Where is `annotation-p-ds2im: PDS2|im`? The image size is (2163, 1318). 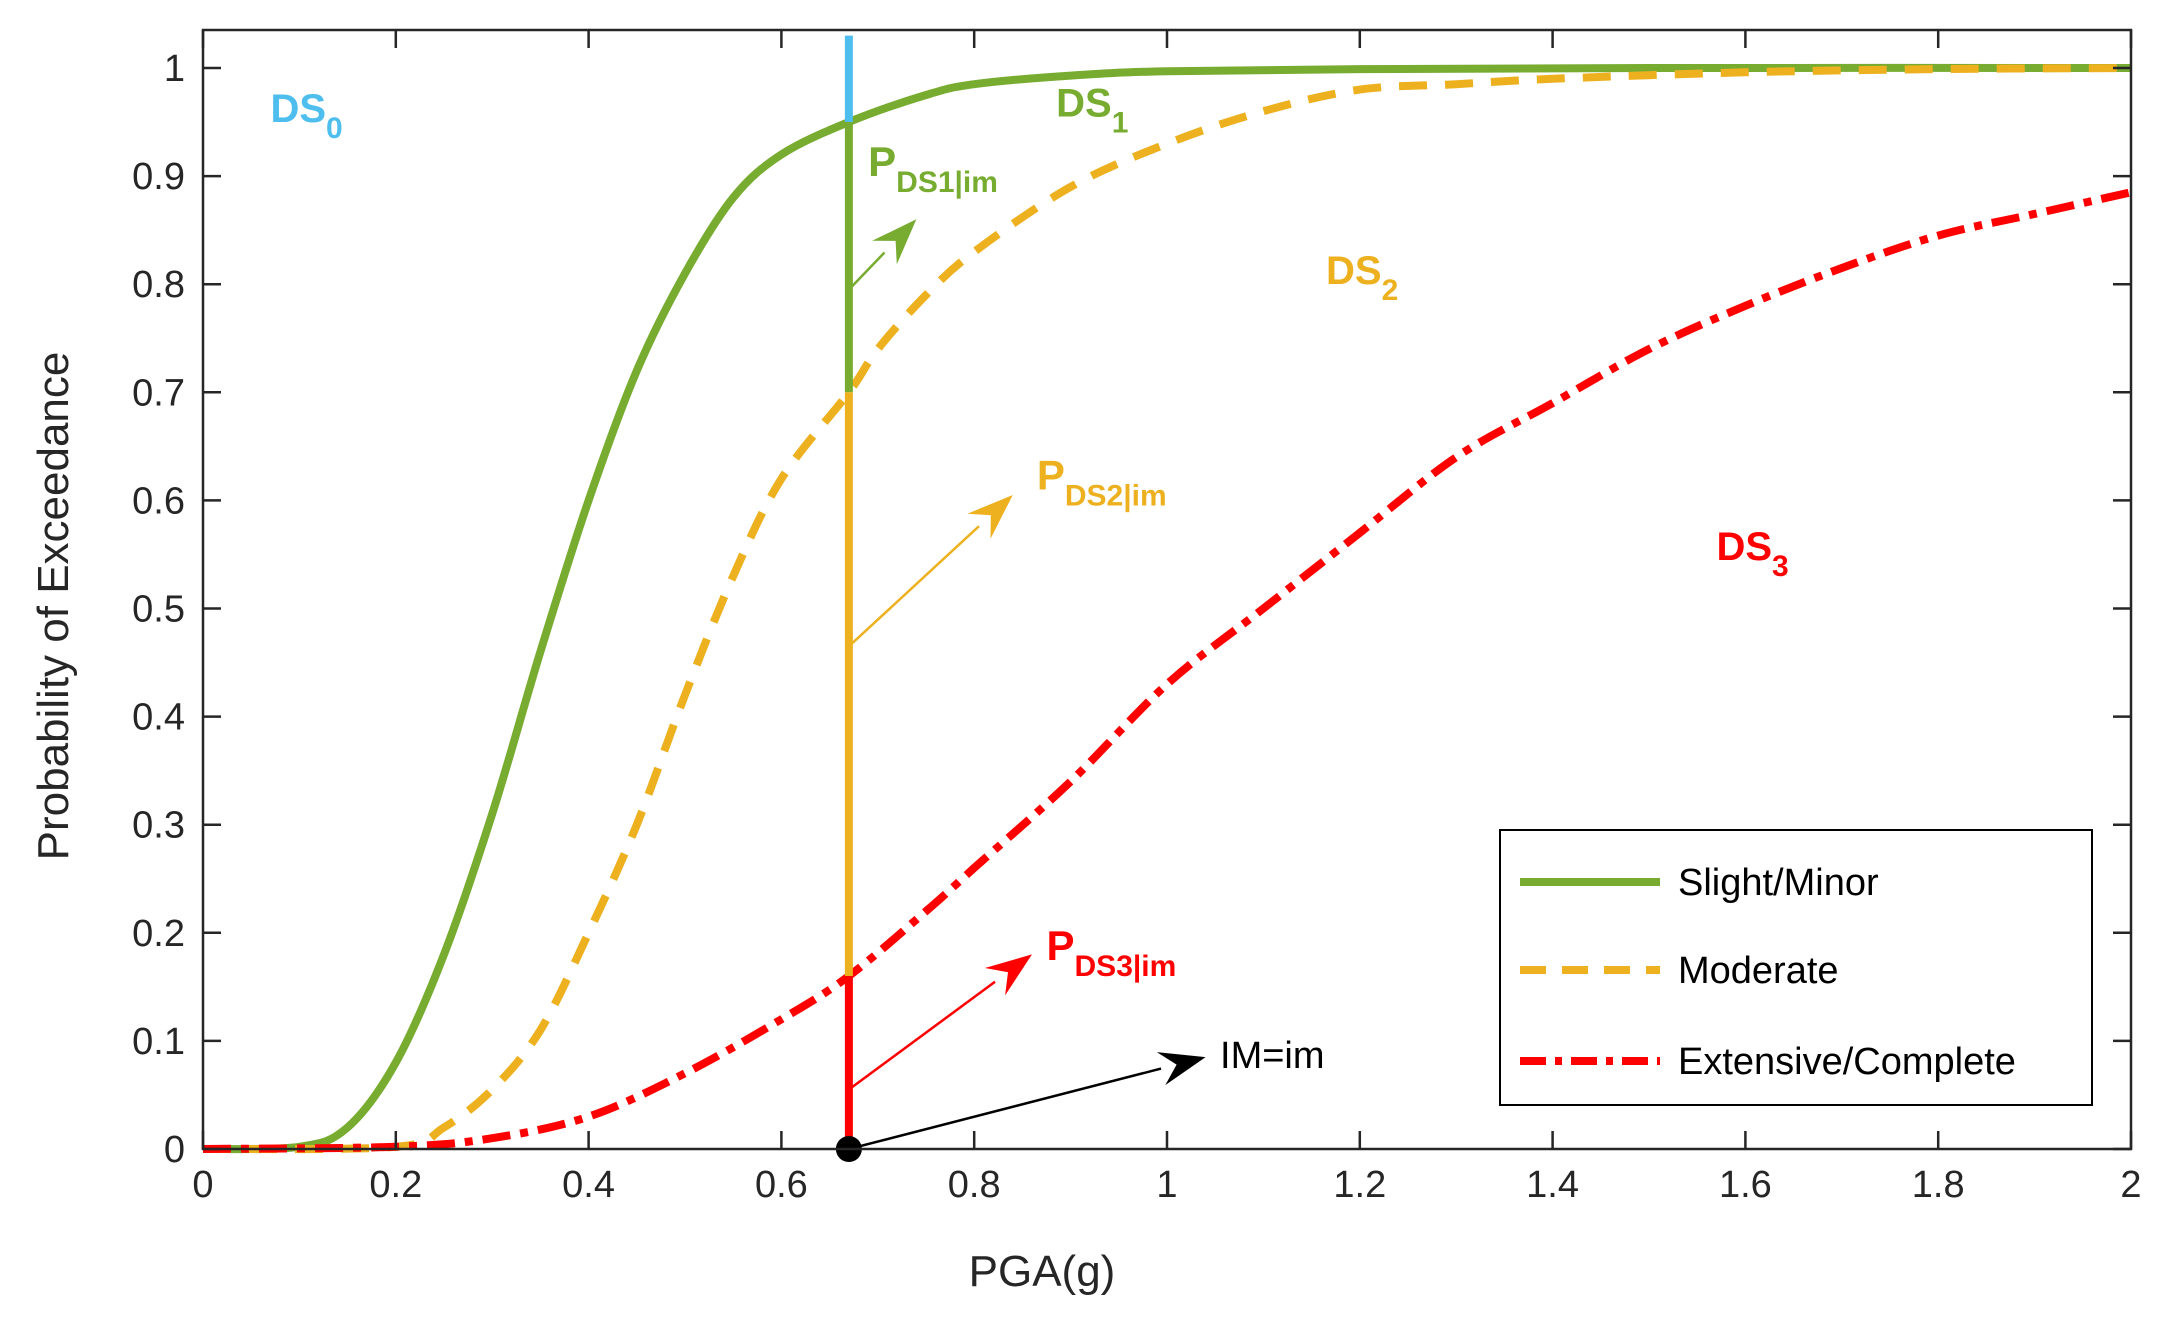
annotation-p-ds2im: PDS2|im is located at coordinates (1102, 482).